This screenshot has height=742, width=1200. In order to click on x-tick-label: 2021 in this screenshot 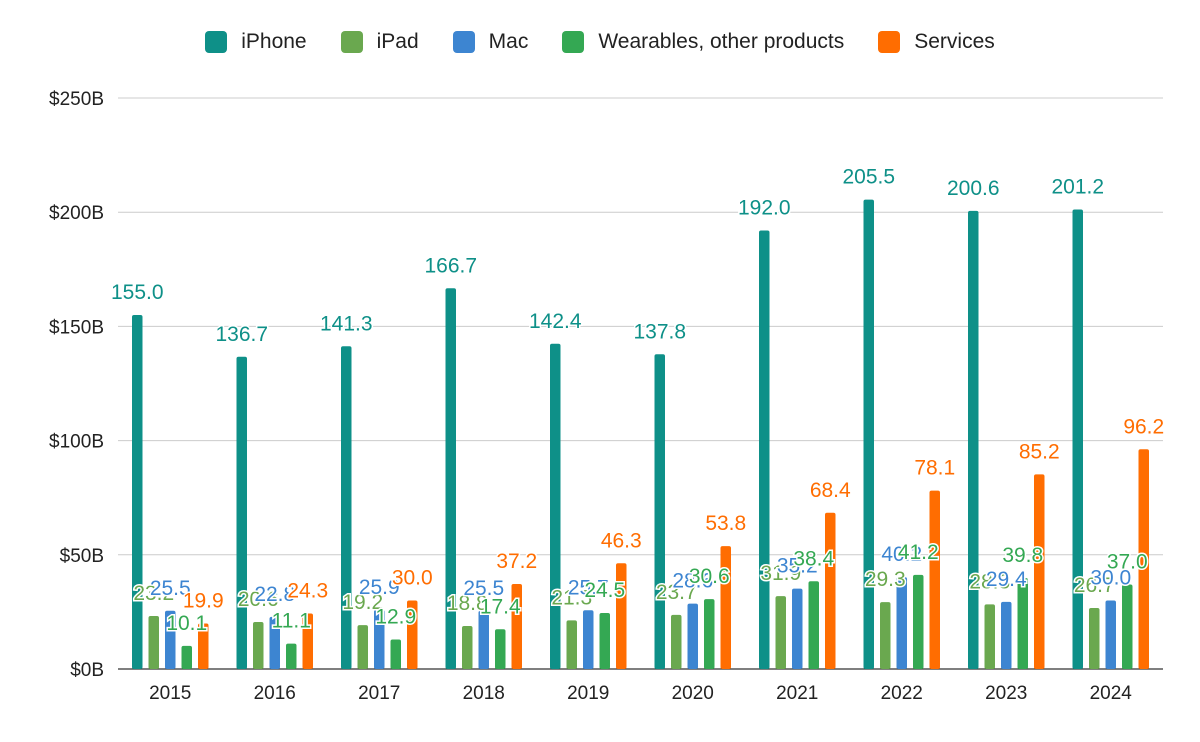, I will do `click(797, 693)`.